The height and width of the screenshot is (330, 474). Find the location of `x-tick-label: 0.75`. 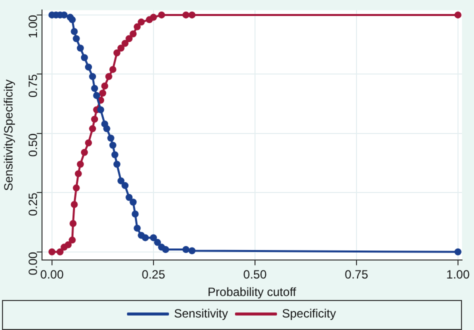

x-tick-label: 0.75 is located at coordinates (356, 275).